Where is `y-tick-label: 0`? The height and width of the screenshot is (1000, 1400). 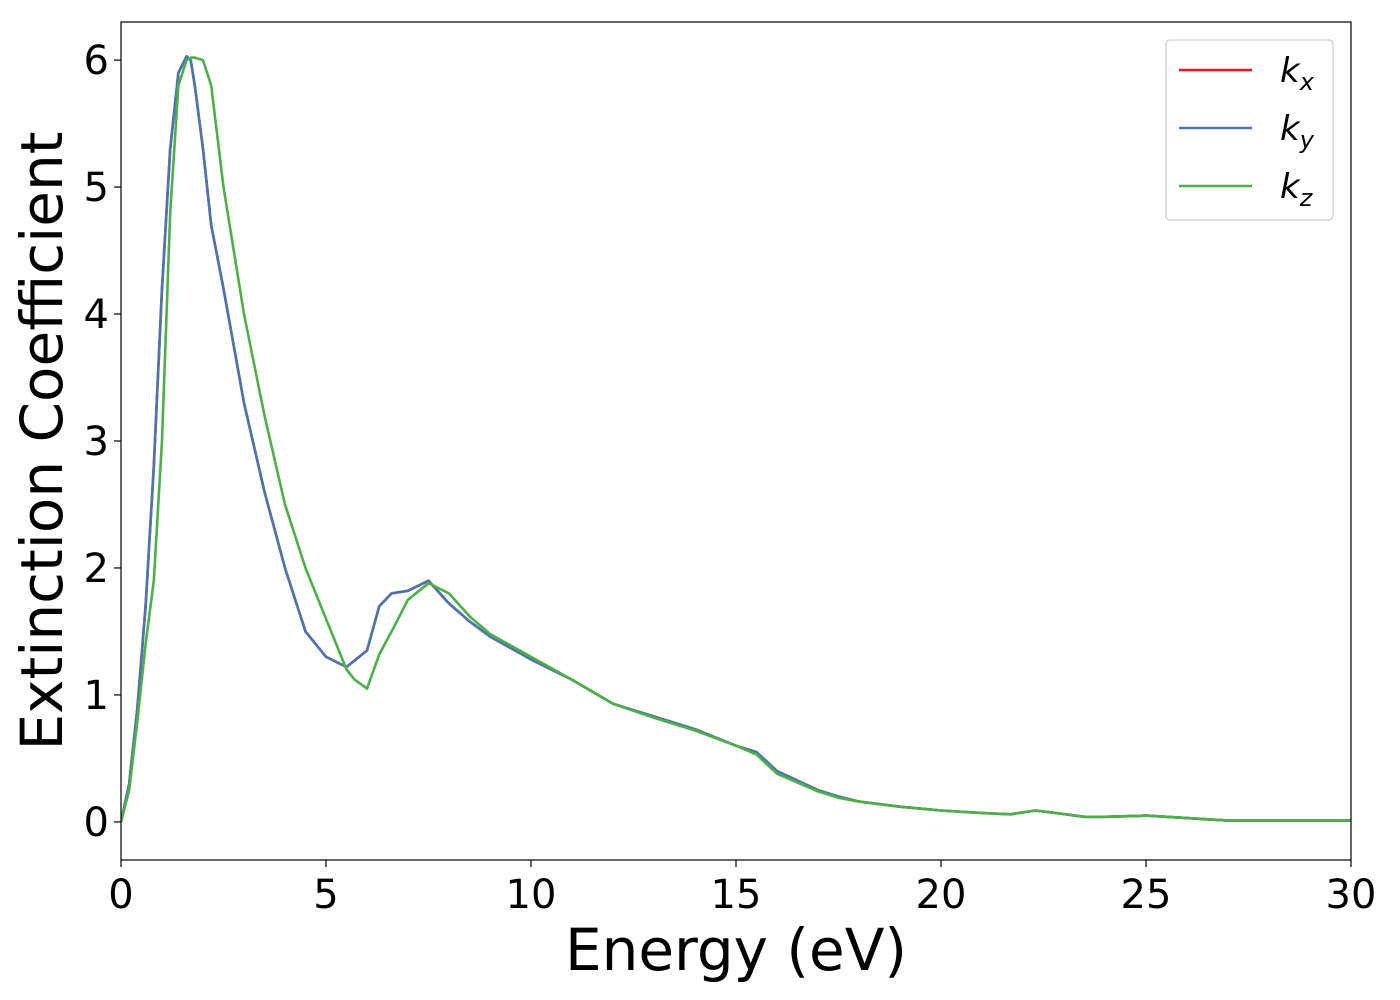 y-tick-label: 0 is located at coordinates (96, 823).